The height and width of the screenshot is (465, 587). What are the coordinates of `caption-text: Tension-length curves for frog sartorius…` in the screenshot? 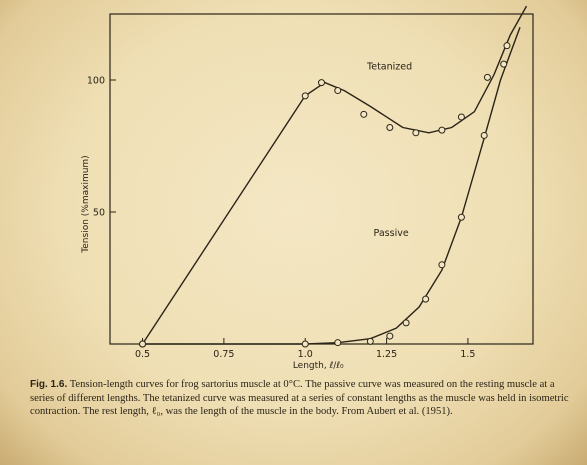 It's located at (299, 398).